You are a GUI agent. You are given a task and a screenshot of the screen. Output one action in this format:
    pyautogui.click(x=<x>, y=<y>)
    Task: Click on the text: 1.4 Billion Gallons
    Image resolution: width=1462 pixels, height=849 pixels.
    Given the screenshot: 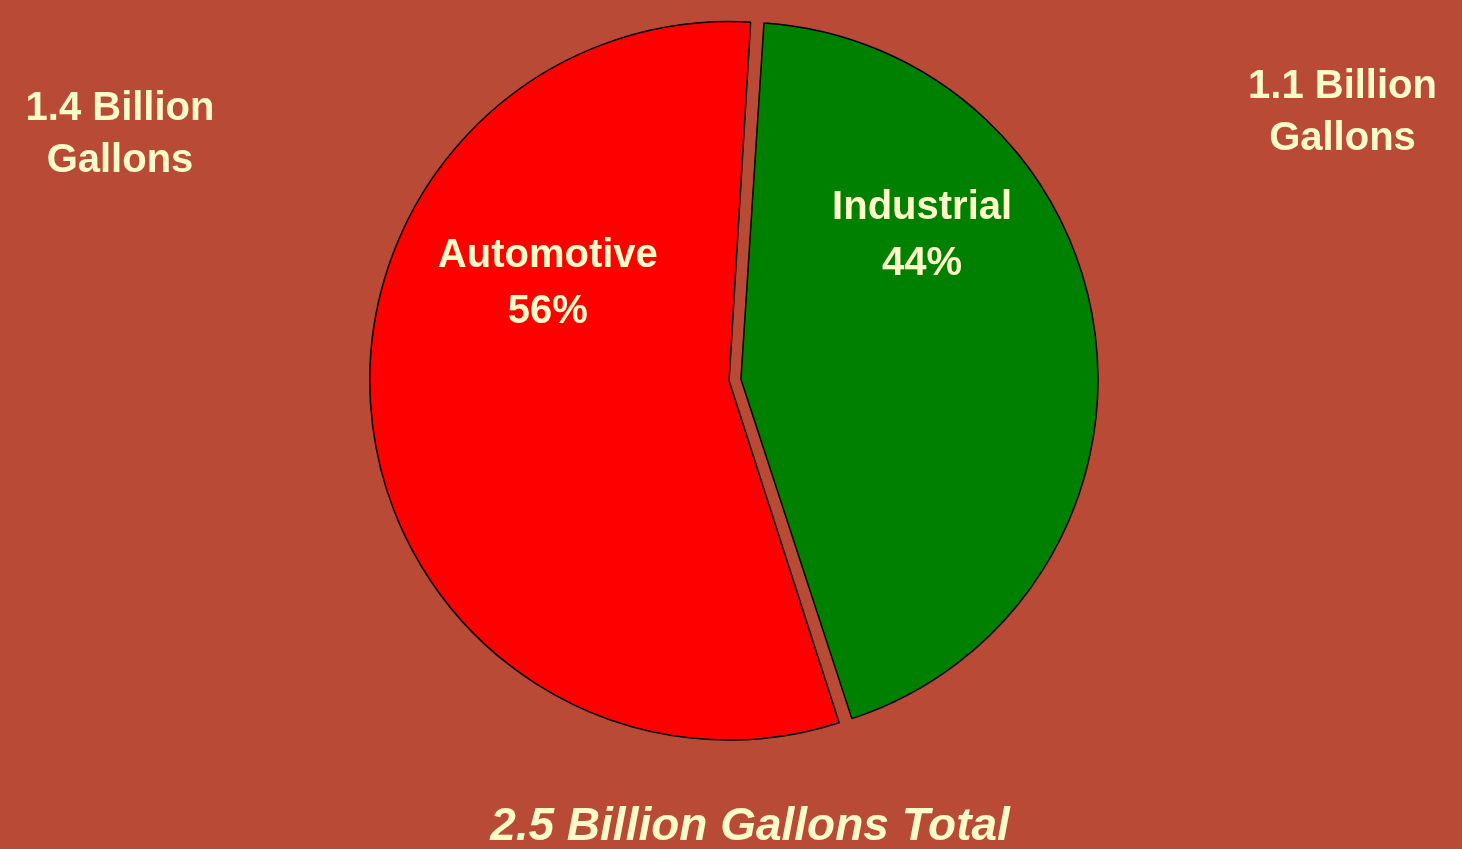 What is the action you would take?
    pyautogui.click(x=120, y=132)
    